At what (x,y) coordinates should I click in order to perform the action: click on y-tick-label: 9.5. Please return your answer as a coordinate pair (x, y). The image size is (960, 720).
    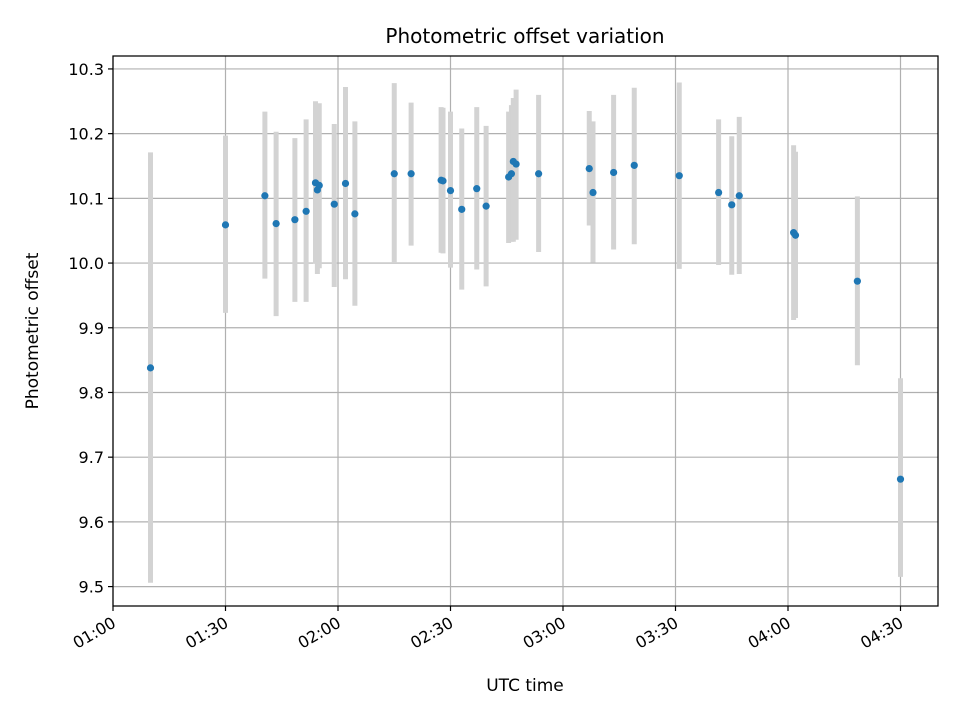
    Looking at the image, I should click on (91, 587).